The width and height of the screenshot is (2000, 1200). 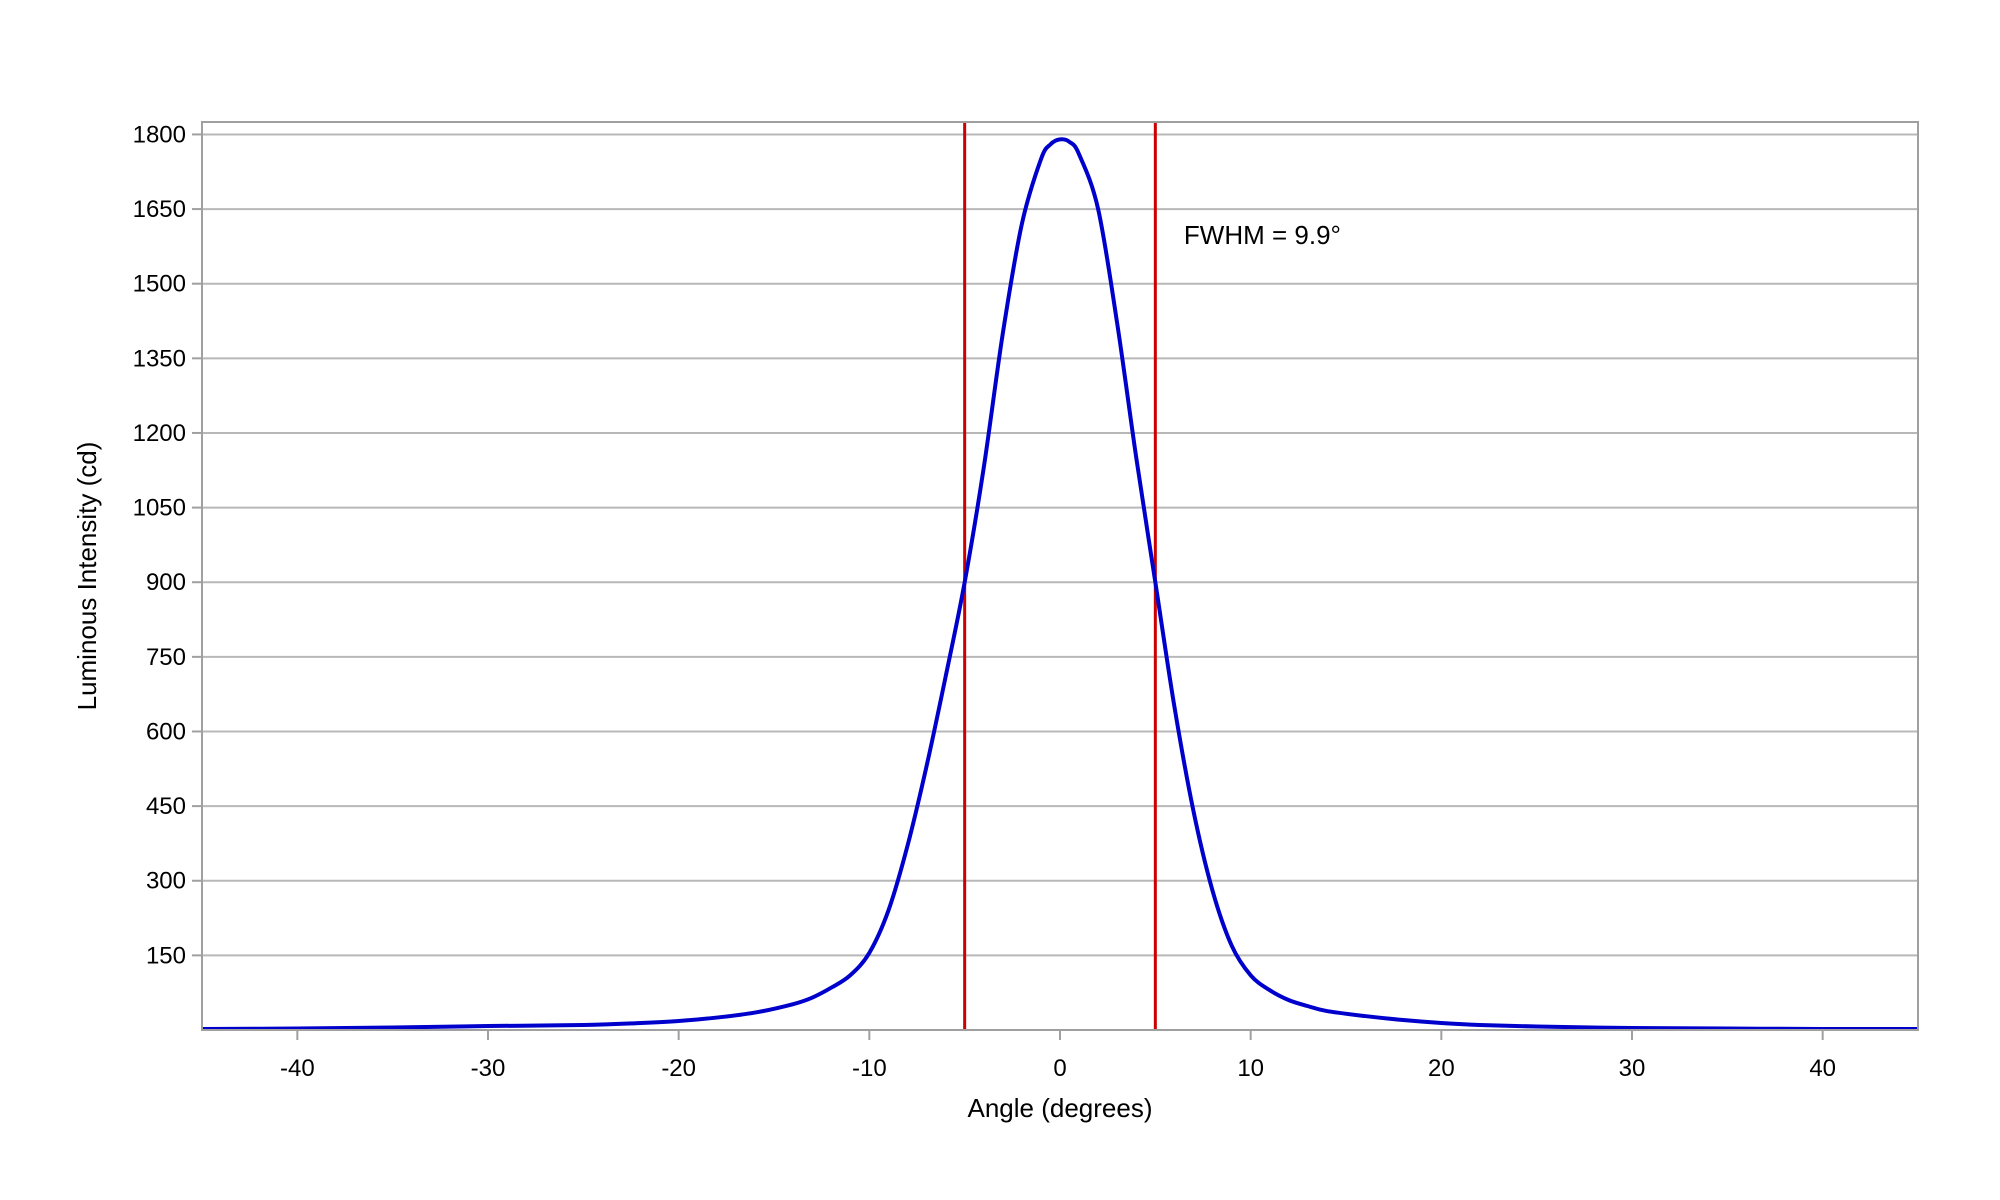 What do you see at coordinates (87, 576) in the screenshot?
I see `y-axis-title: Luminous Intensity (cd)` at bounding box center [87, 576].